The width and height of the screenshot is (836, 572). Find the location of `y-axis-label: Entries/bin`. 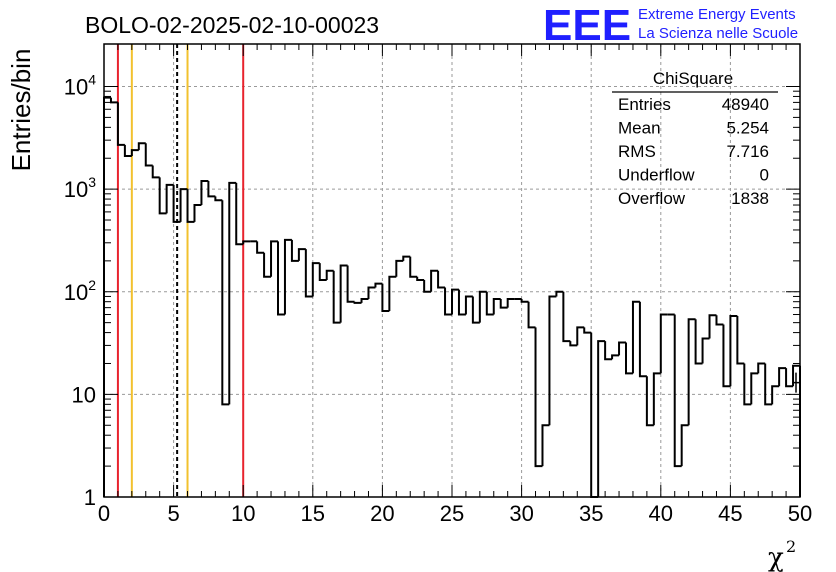

y-axis-label: Entries/bin is located at coordinates (21, 110).